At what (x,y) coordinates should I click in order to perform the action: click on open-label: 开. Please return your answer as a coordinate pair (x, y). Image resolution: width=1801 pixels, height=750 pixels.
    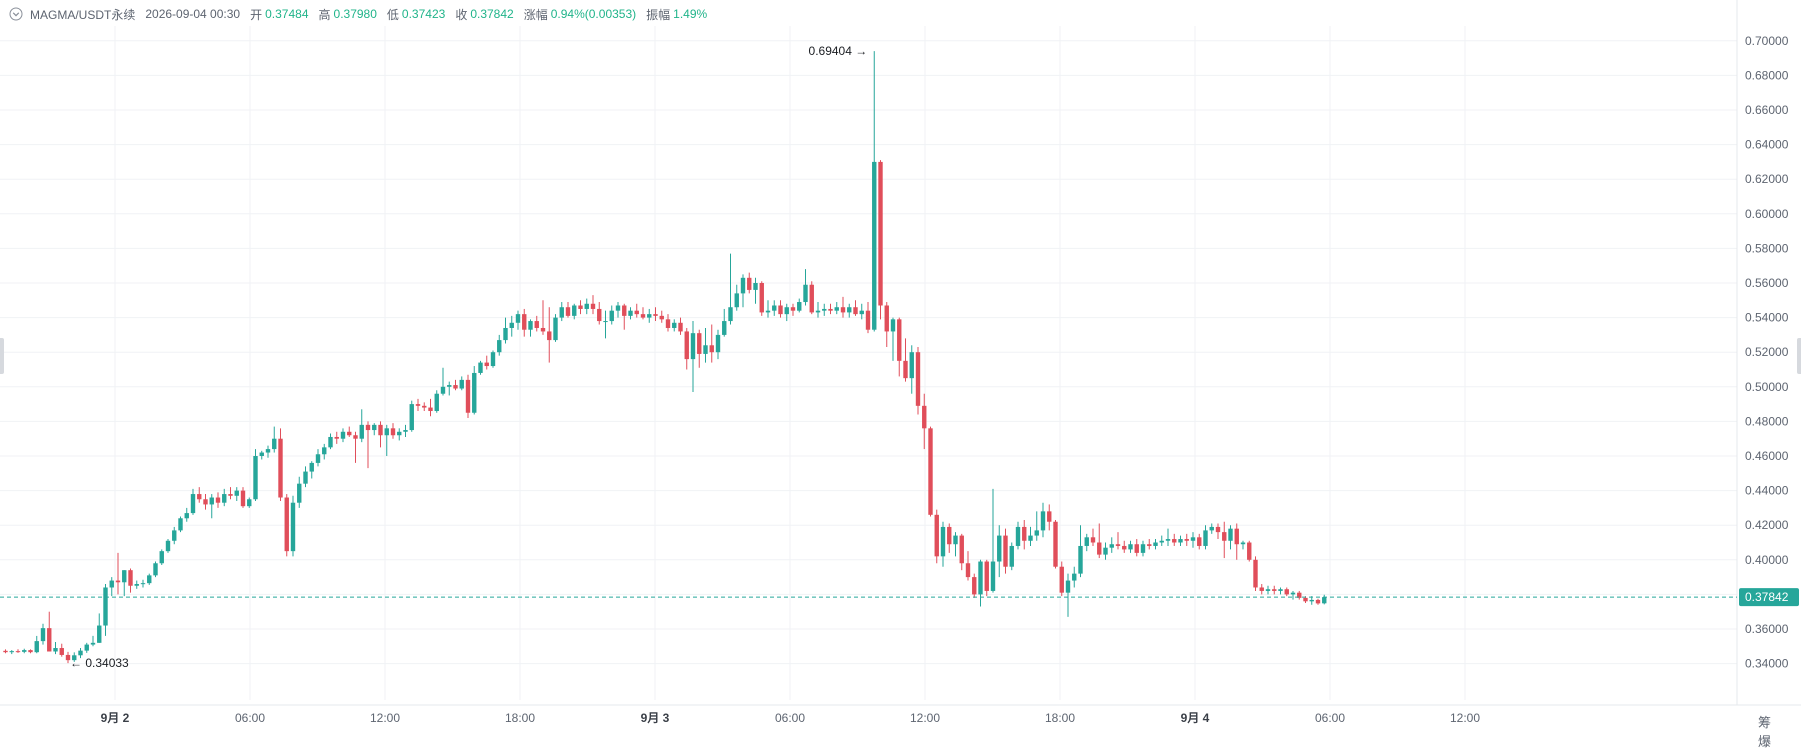
    Looking at the image, I should click on (256, 14).